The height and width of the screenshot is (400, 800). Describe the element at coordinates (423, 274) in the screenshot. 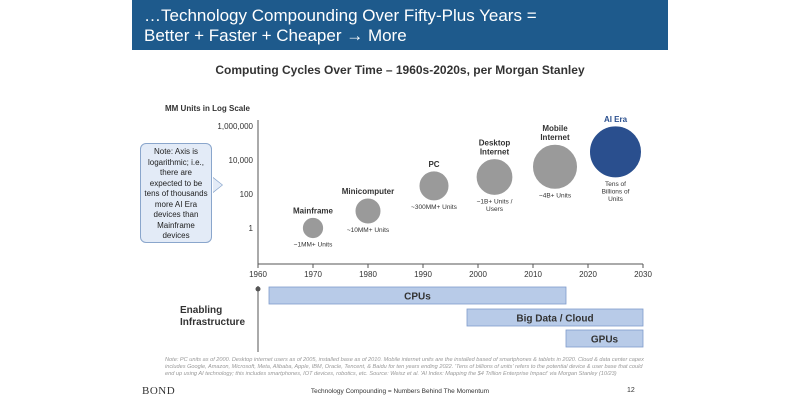

I see `x-tick-label: 1990` at that location.